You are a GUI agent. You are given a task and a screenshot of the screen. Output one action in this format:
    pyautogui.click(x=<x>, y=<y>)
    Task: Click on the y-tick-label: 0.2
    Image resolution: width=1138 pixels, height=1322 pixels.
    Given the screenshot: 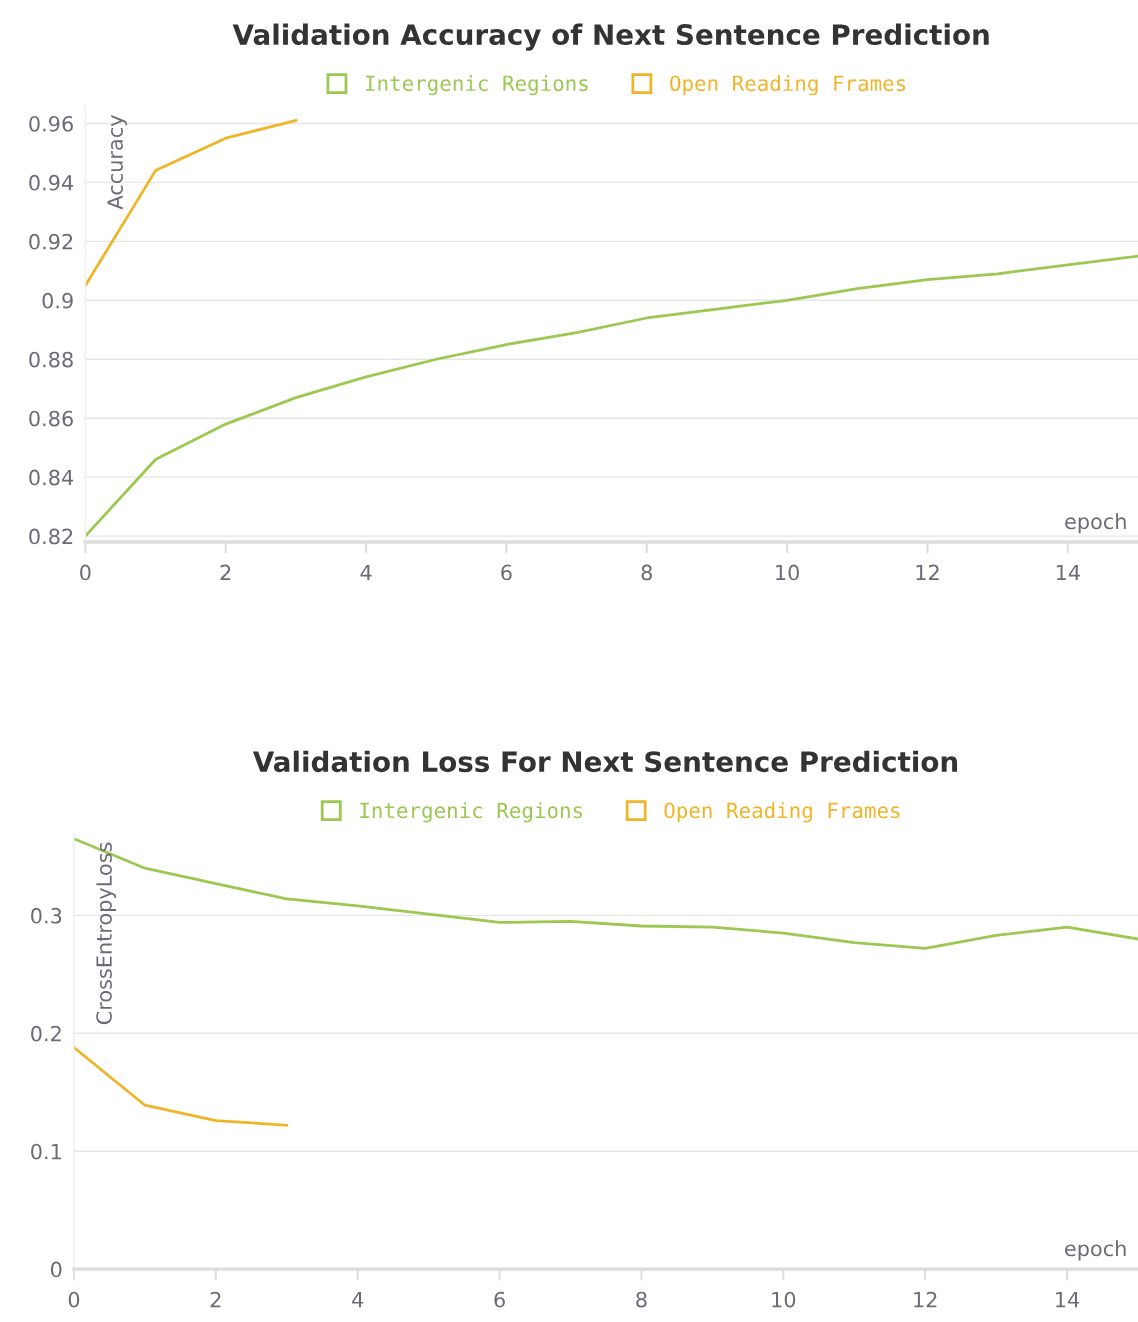 What is the action you would take?
    pyautogui.click(x=46, y=1033)
    